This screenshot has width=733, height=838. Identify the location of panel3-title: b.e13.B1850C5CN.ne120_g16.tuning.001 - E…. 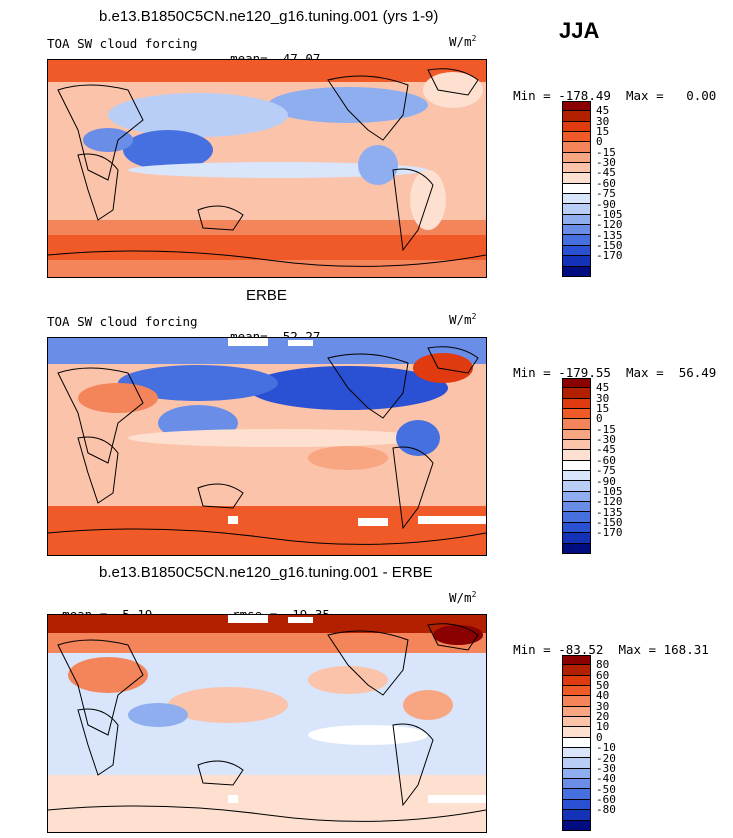
(266, 572).